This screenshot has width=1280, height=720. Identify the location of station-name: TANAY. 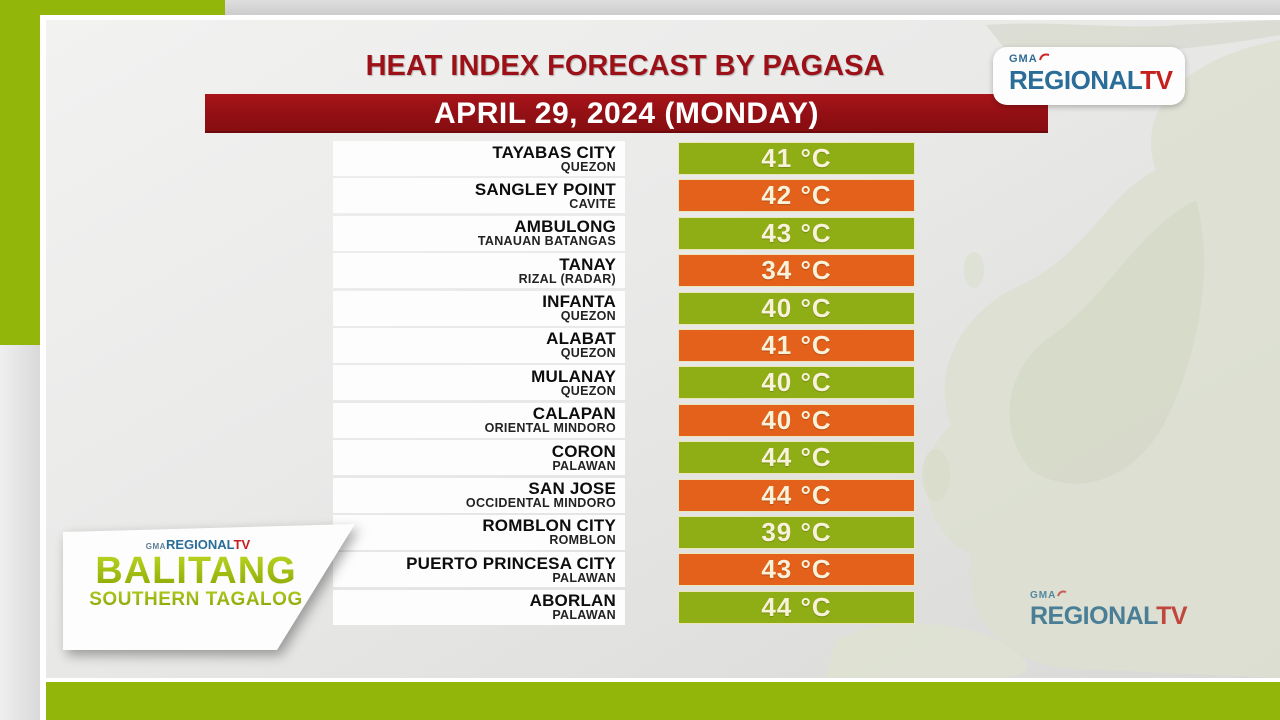
(587, 264).